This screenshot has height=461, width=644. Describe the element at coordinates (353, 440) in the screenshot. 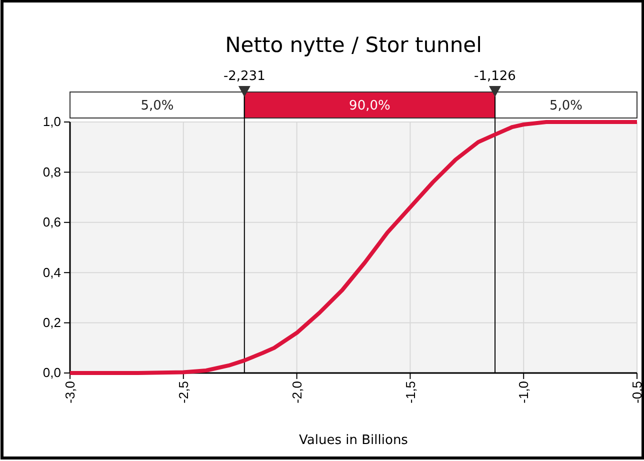

I see `x-axis-title: Values in Billions` at that location.